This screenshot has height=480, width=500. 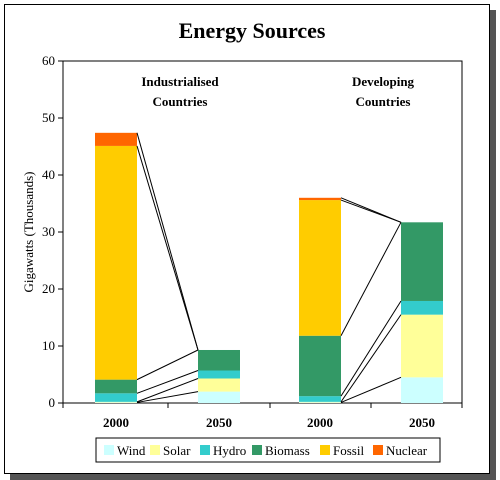 I want to click on legend-label: Nuclear, so click(x=407, y=450).